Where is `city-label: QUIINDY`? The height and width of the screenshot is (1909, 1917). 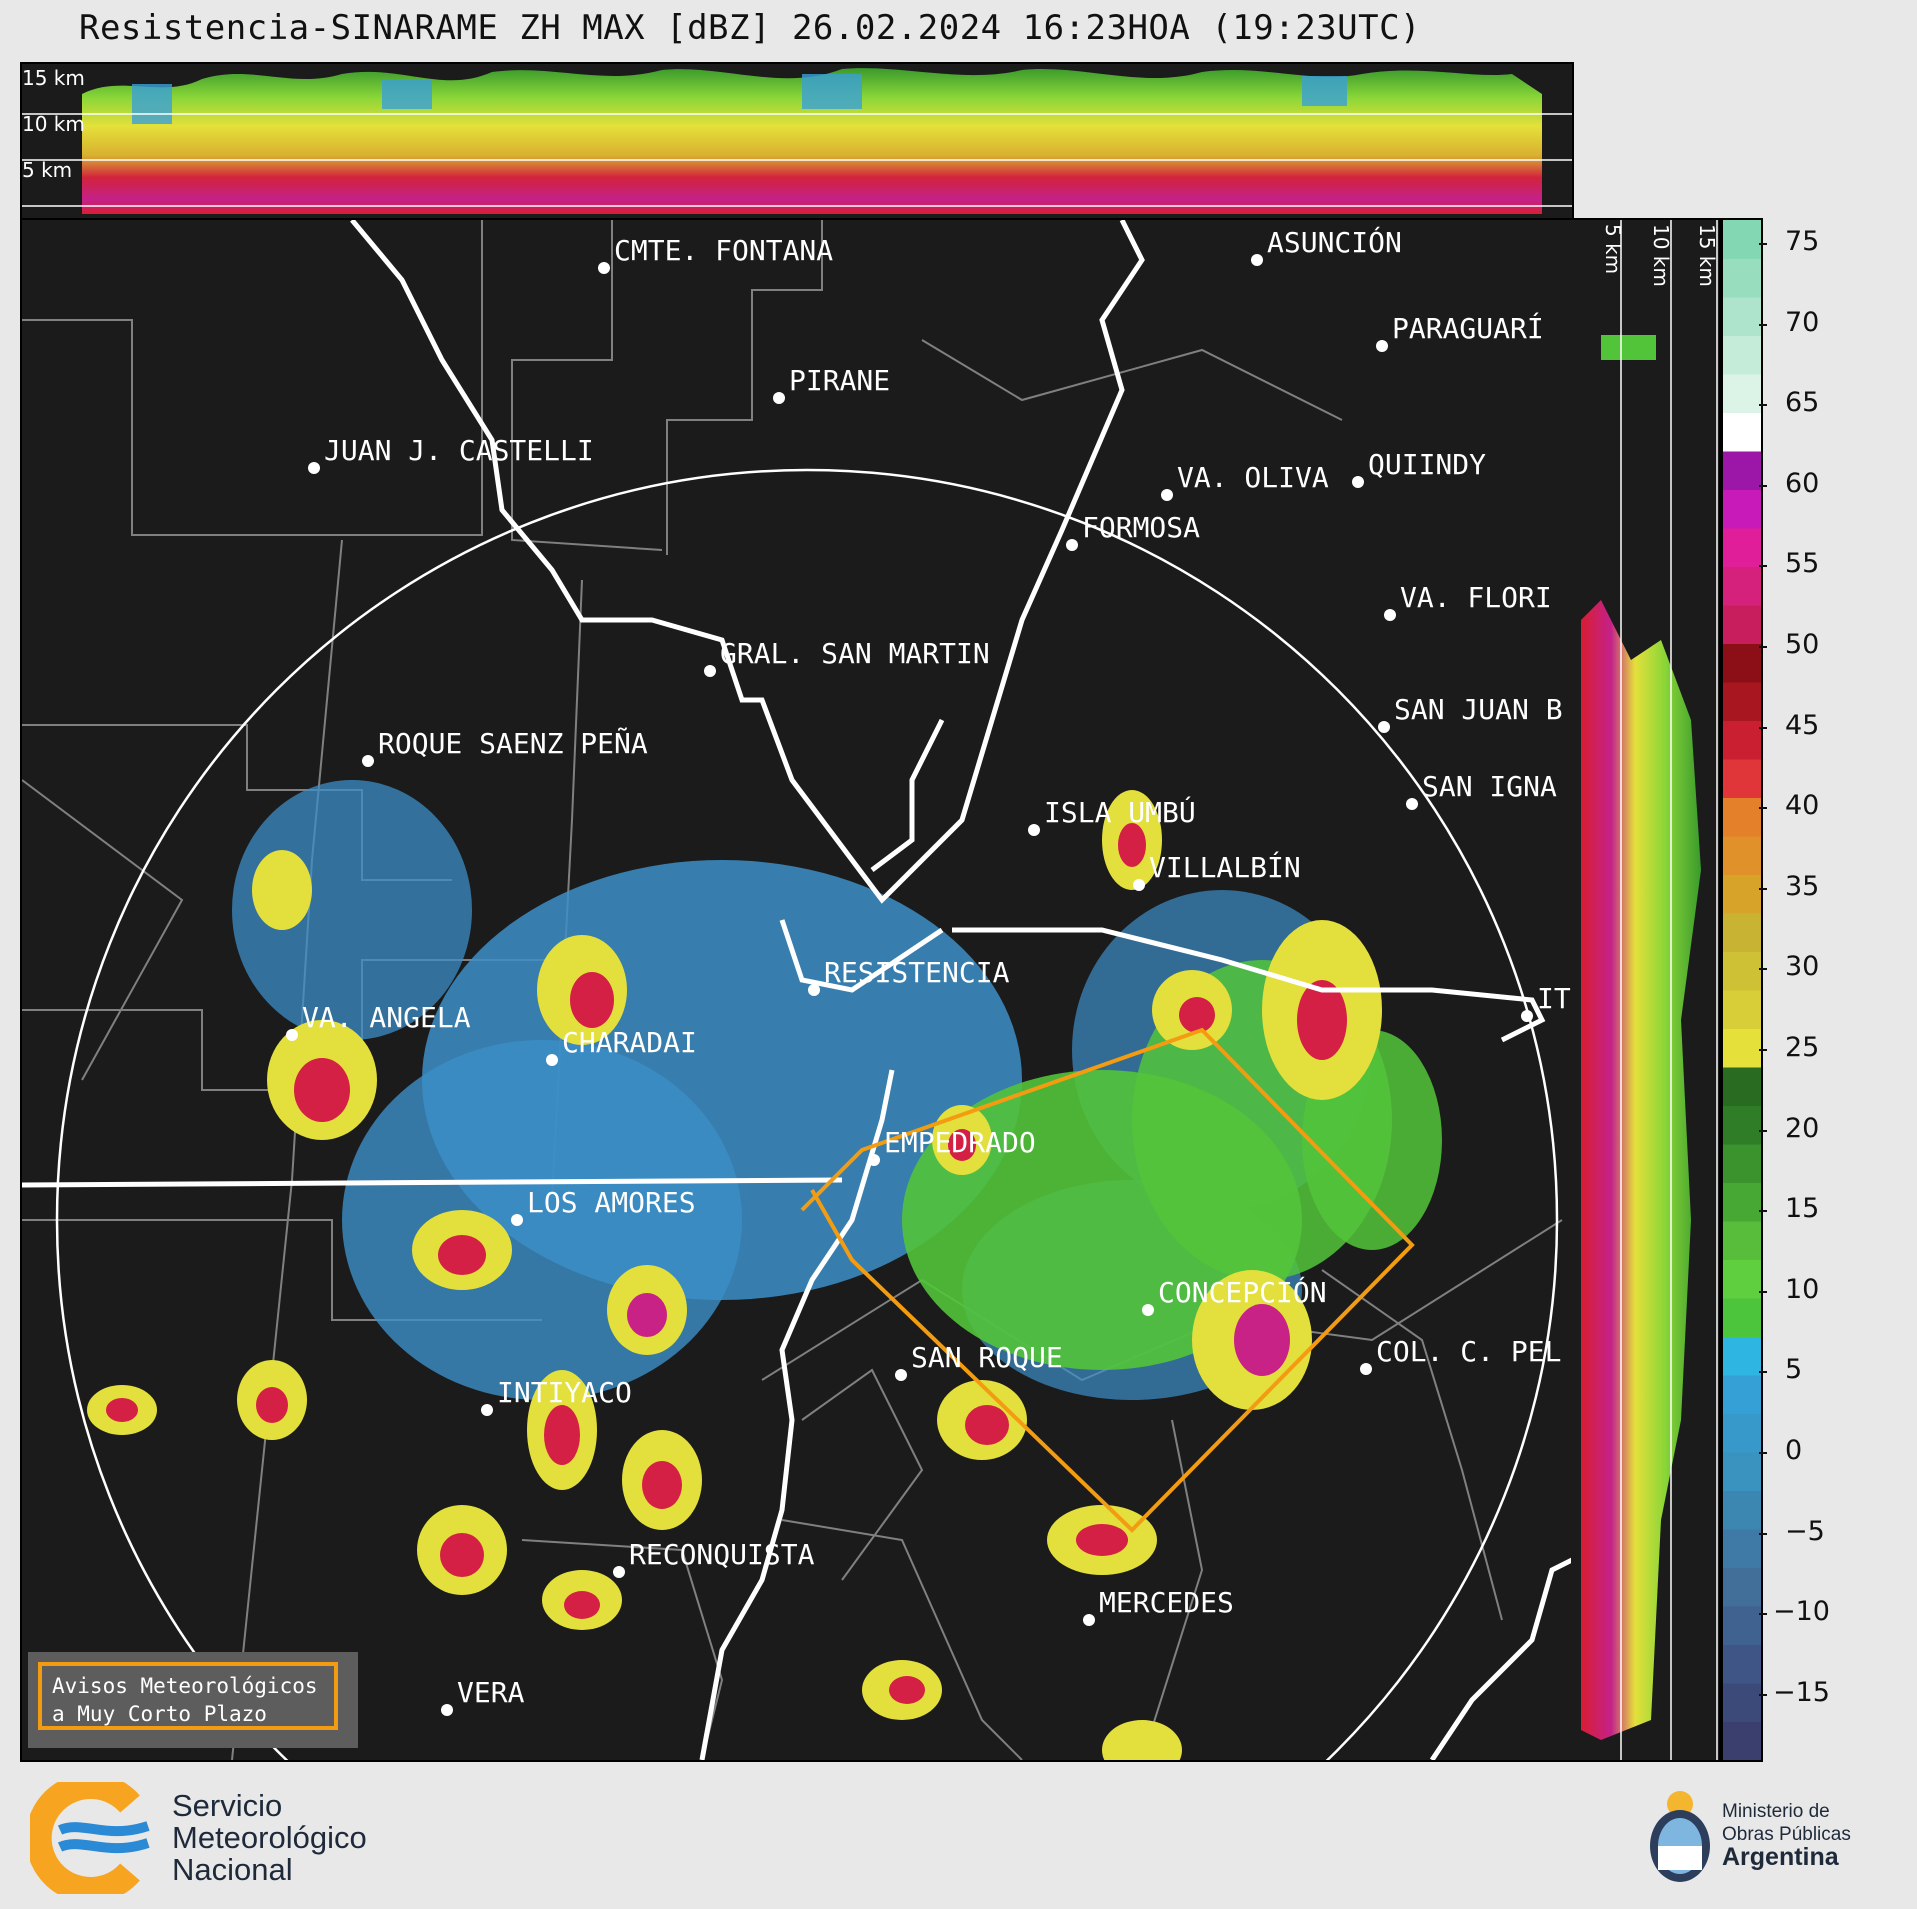
city-label: QUIINDY is located at coordinates (1427, 464).